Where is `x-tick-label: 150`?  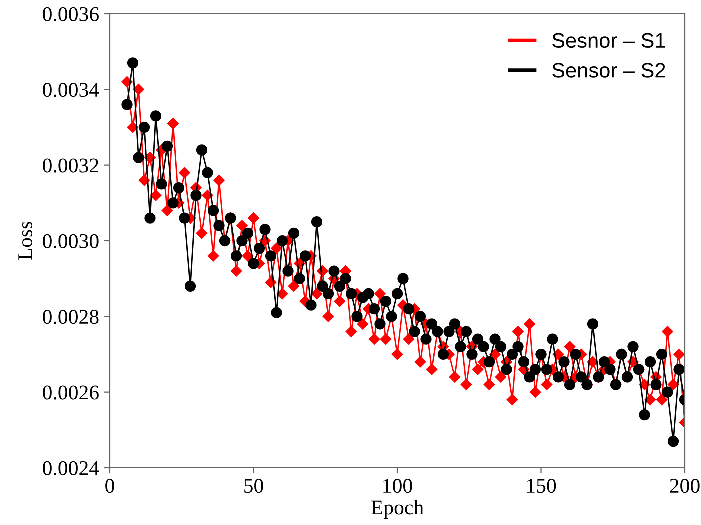 x-tick-label: 150 is located at coordinates (541, 486).